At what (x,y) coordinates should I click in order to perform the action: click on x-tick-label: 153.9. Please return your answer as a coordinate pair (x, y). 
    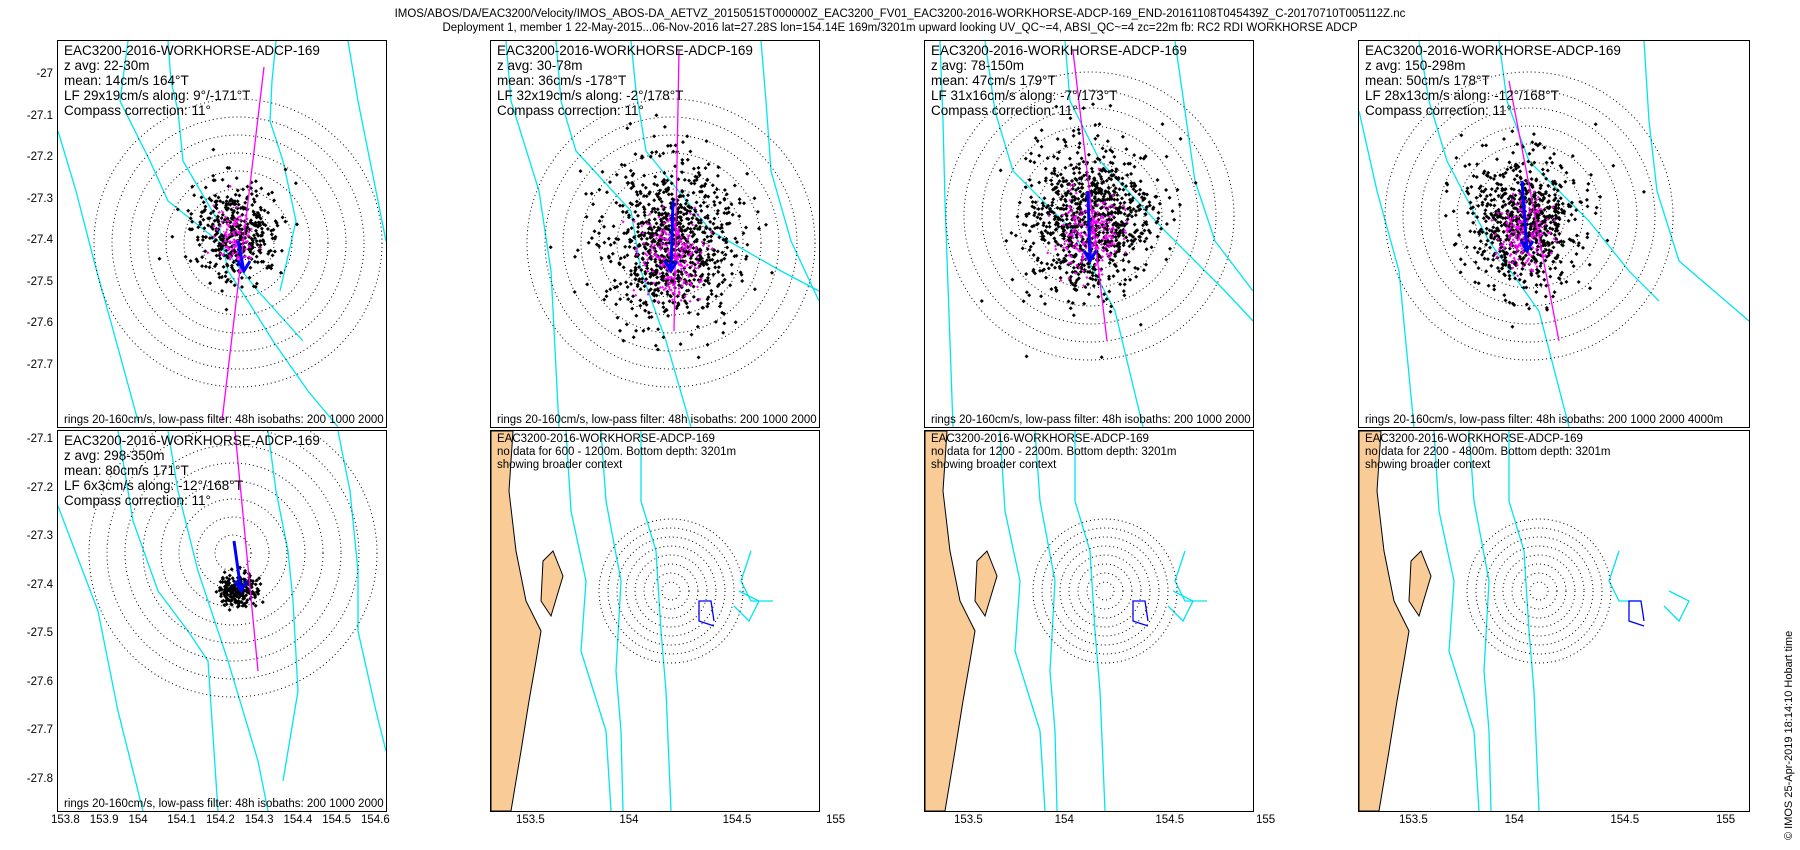
    Looking at the image, I should click on (104, 820).